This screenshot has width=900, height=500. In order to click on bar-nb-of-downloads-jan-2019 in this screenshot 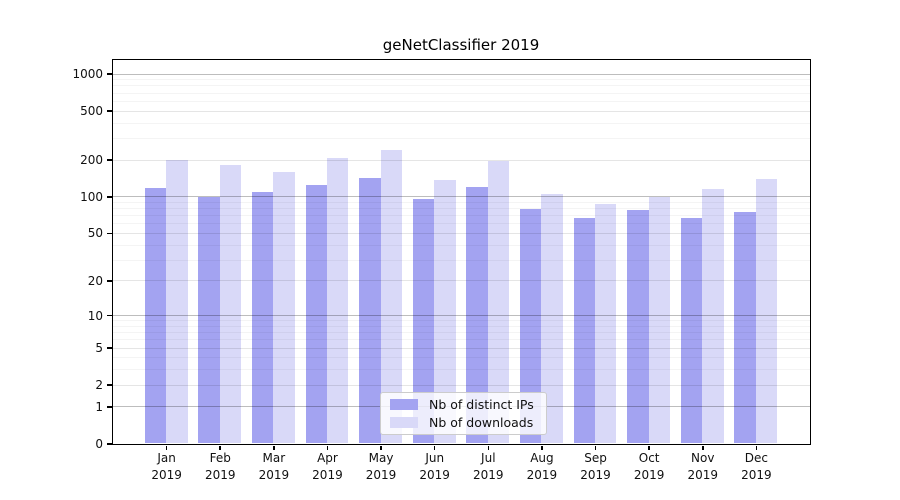, I will do `click(177, 301)`.